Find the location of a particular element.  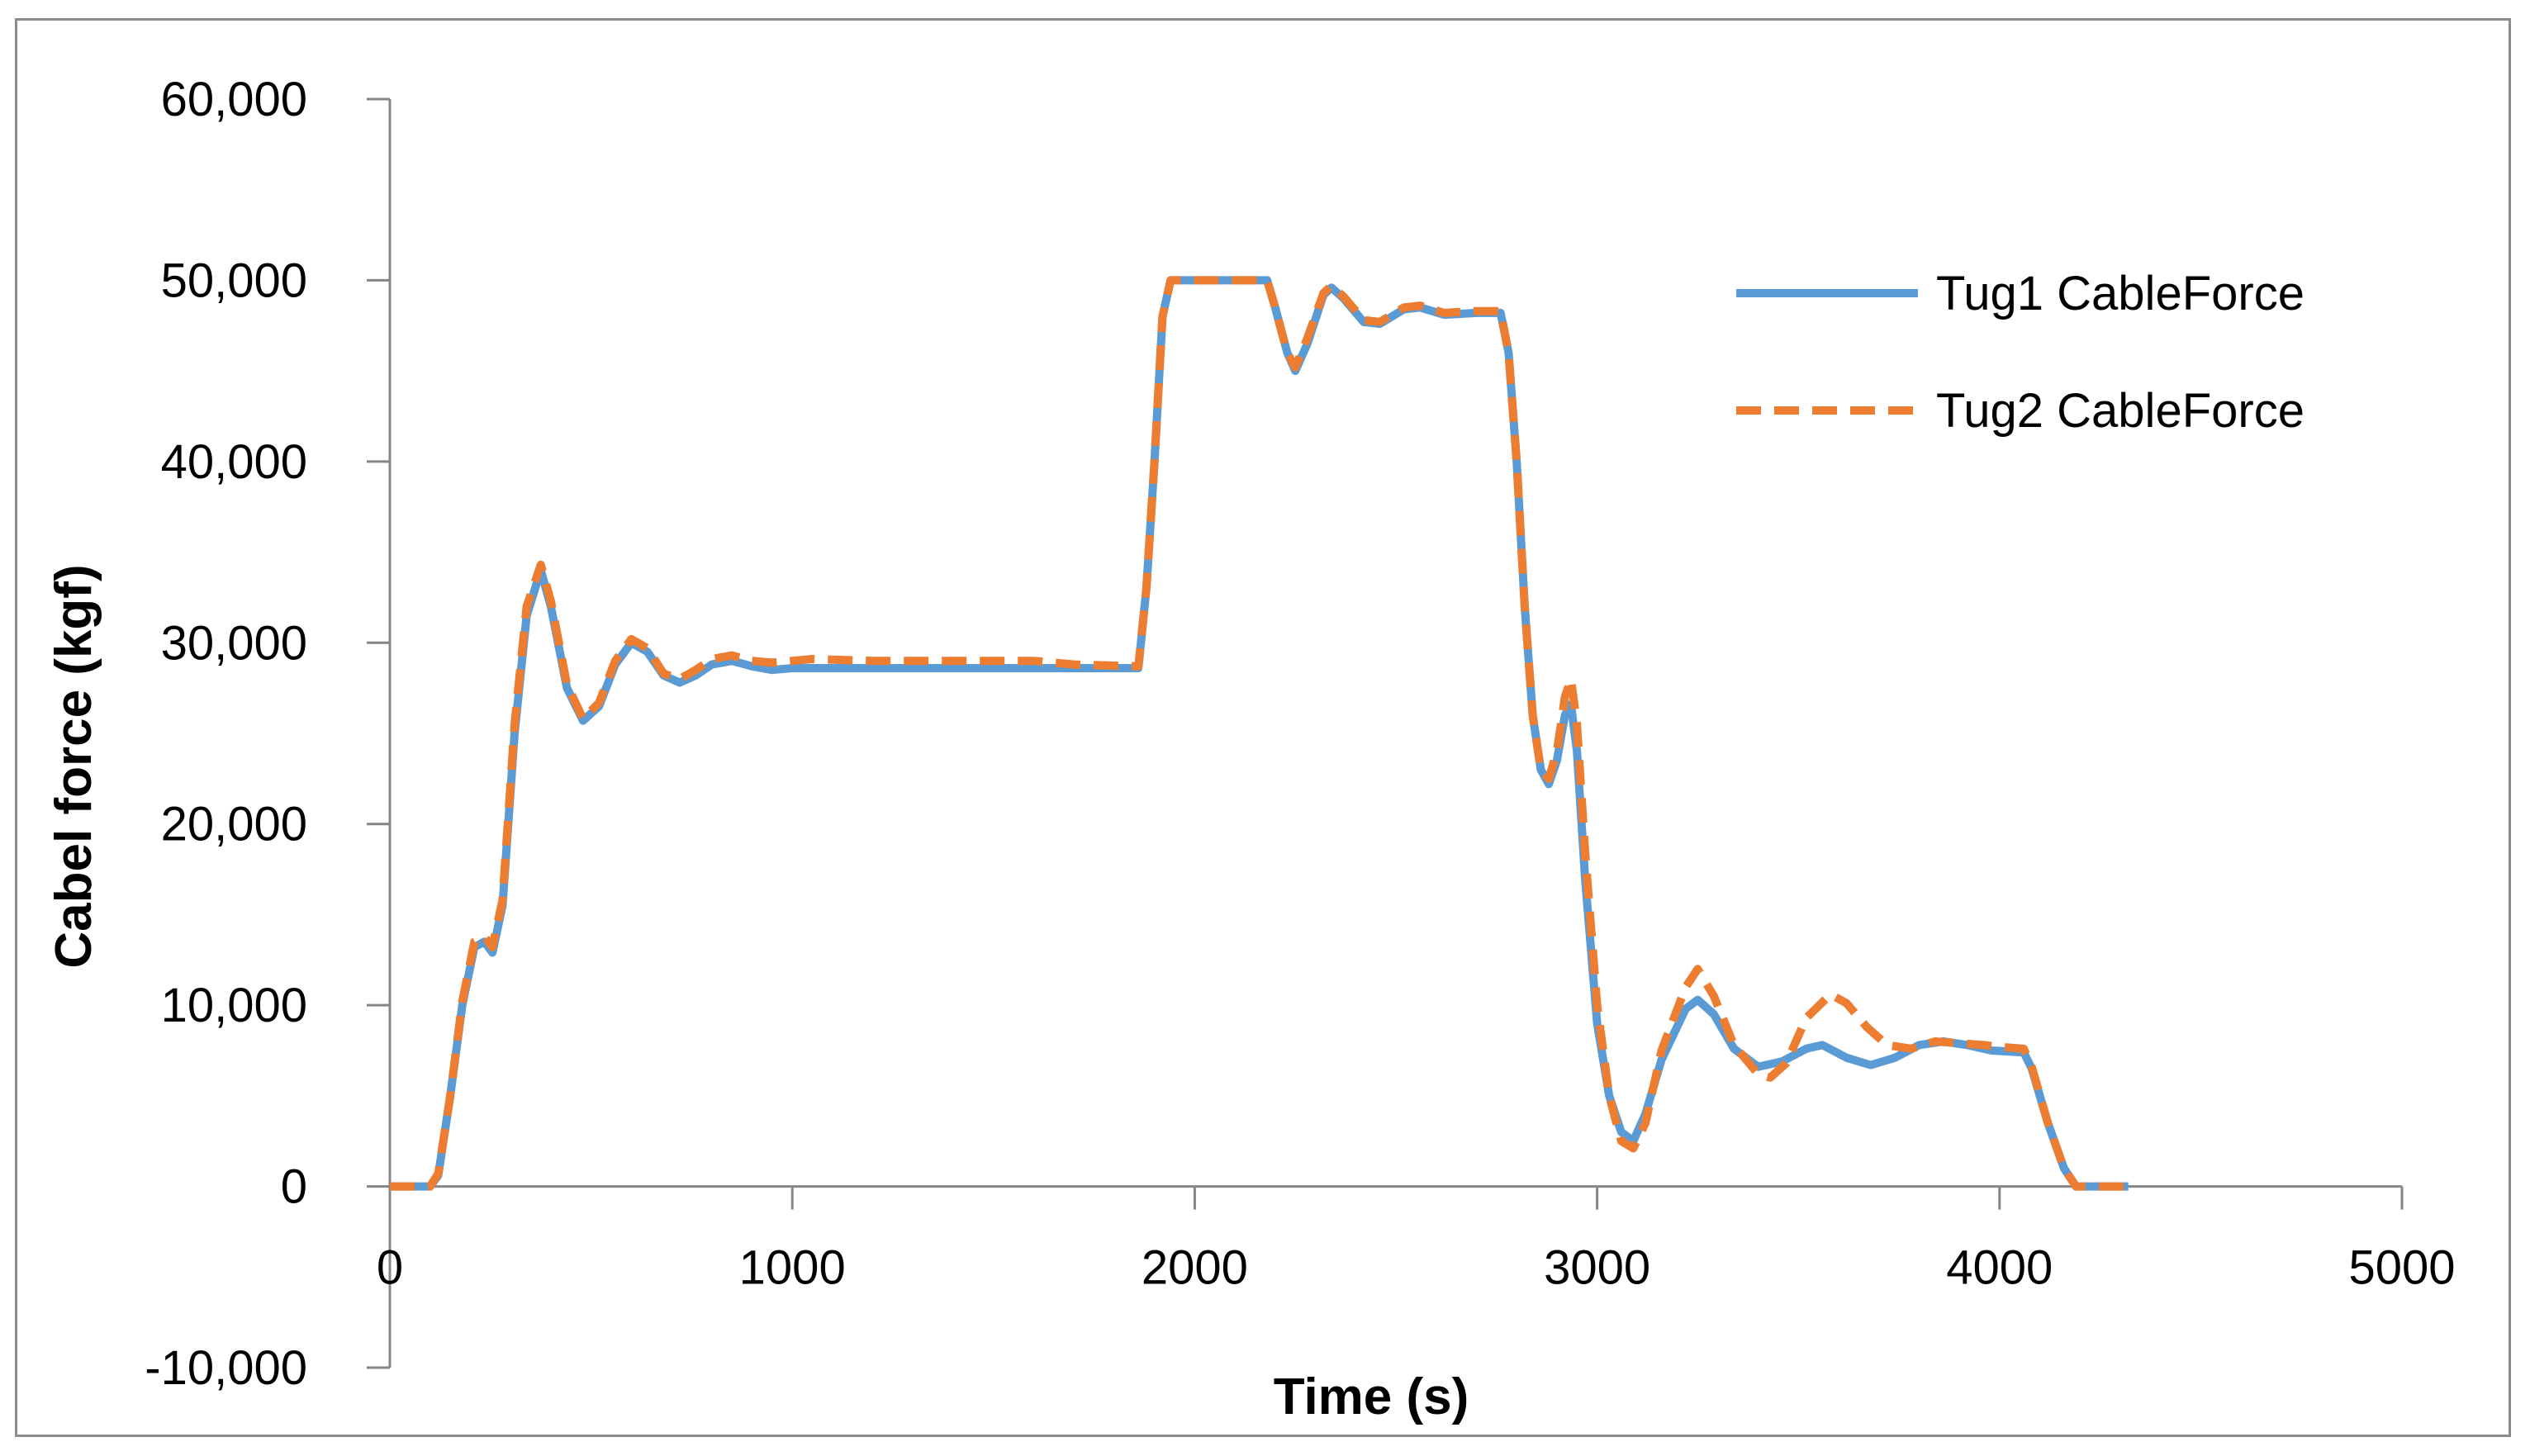

y-tick-label: 0 is located at coordinates (294, 1187).